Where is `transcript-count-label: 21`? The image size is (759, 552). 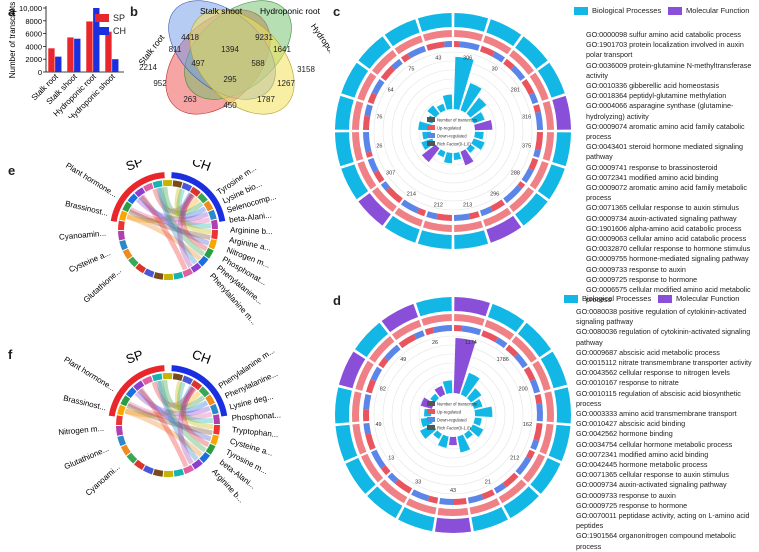
transcript-count-label: 21 is located at coordinates (488, 482).